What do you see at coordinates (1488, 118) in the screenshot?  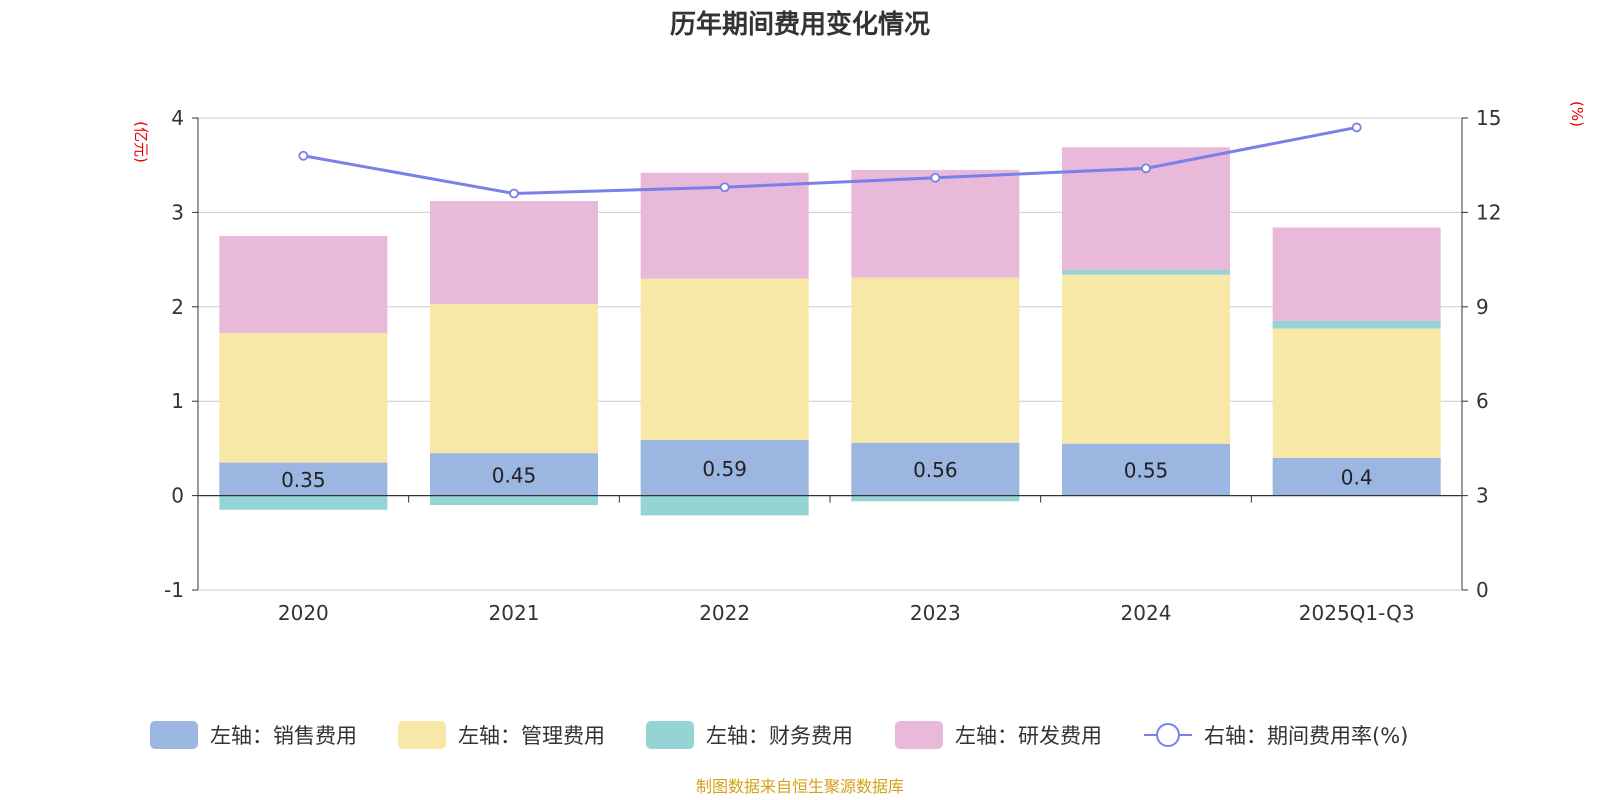 I see `right-axis-tick-label: 15` at bounding box center [1488, 118].